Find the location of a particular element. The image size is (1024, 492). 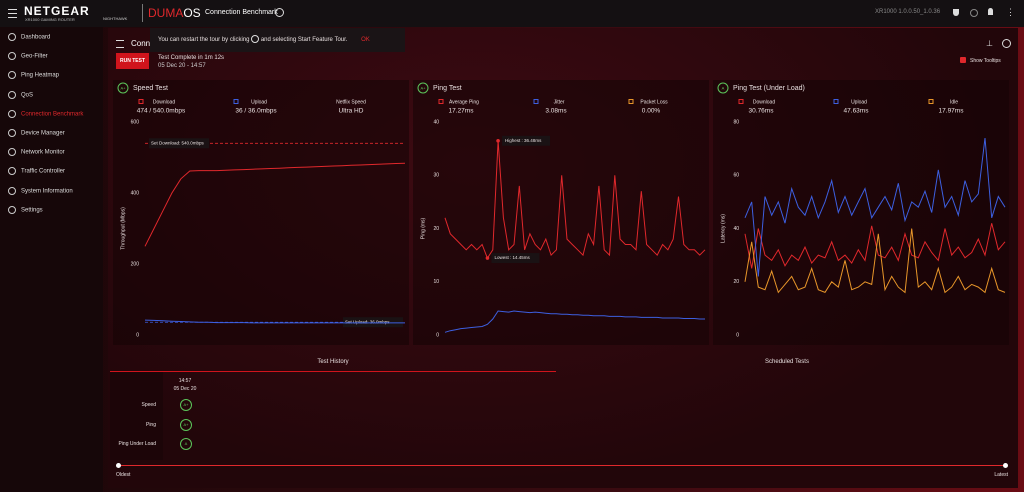

sidebar-item: Geo-Filter is located at coordinates (28, 56).